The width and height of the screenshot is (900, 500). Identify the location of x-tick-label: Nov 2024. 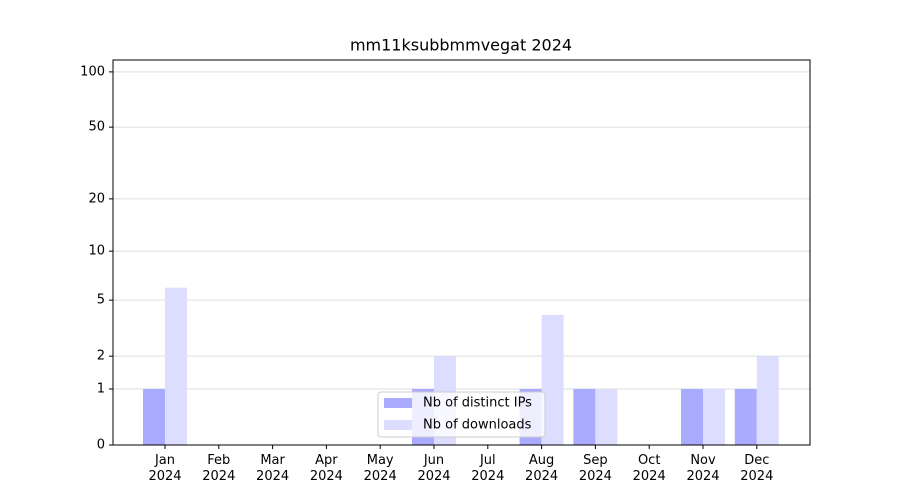
(703, 468).